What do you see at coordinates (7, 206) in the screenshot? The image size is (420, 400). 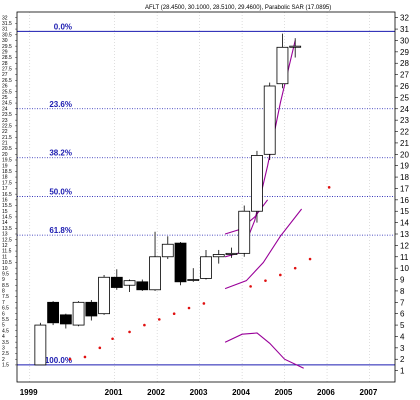 I see `left-tick-label-15.5: 15.5` at bounding box center [7, 206].